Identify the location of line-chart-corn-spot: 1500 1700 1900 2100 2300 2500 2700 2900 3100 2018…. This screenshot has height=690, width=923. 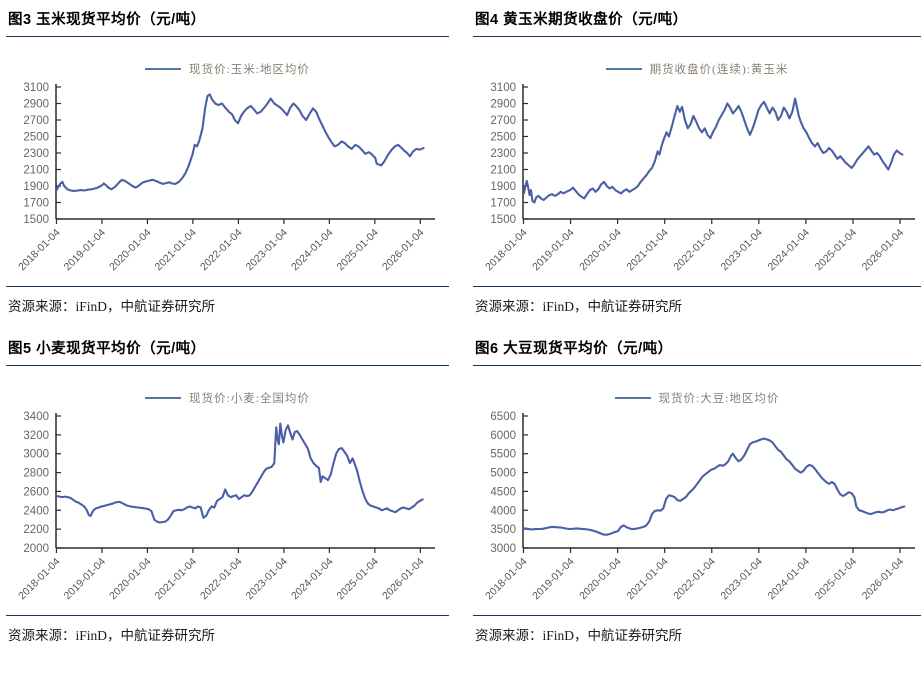
(225, 178).